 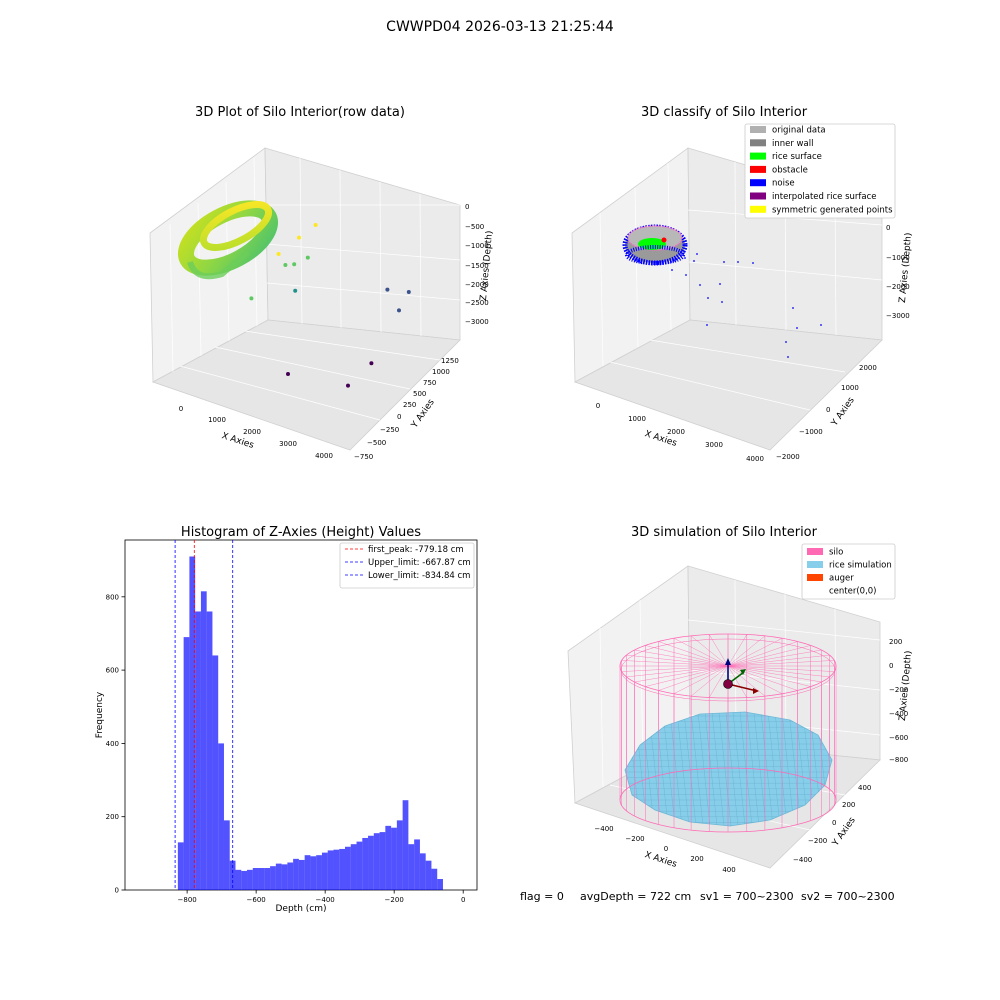 I want to click on histogram-plot-area, so click(x=301, y=715).